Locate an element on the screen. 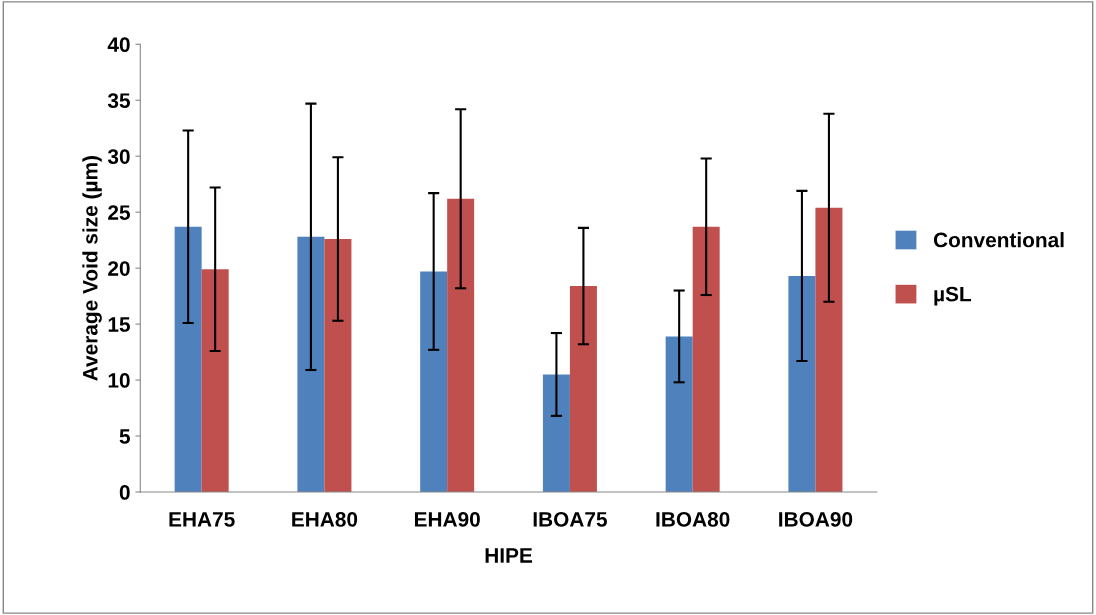  y-tick-label: 40 is located at coordinates (118, 45).